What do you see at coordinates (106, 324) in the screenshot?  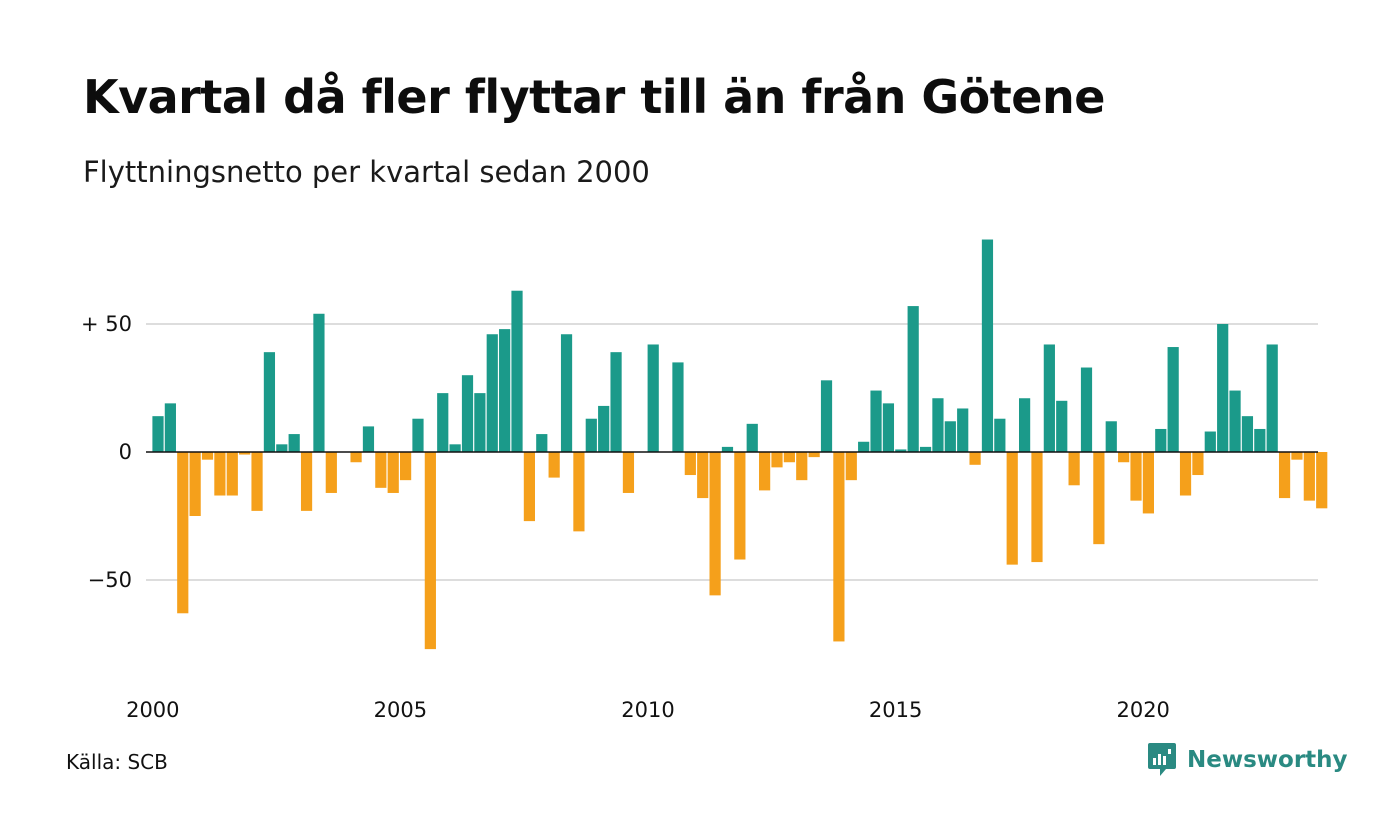 I see `y-tick-label: + 50` at bounding box center [106, 324].